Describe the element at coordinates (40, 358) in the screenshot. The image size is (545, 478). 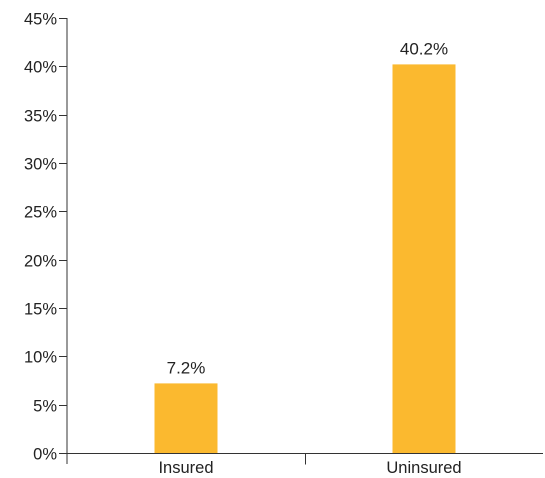
I see `y-tick-label: 10%` at that location.